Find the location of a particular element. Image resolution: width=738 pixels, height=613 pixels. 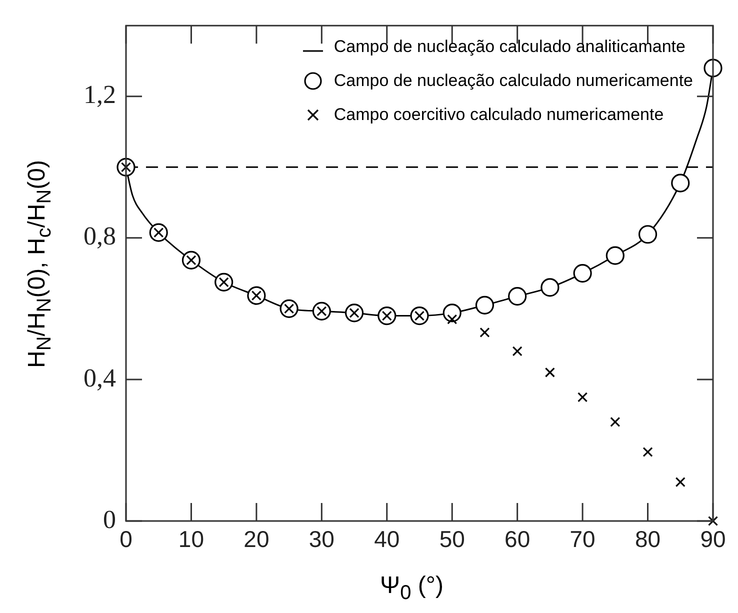

x-tick-label: 50 is located at coordinates (452, 539).